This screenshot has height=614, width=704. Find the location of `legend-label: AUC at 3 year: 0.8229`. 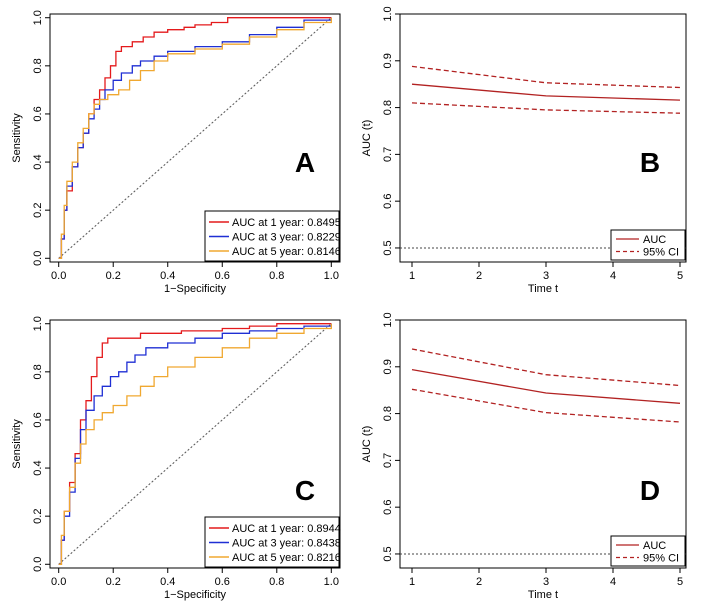

legend-label: AUC at 3 year: 0.8229 is located at coordinates (286, 238).